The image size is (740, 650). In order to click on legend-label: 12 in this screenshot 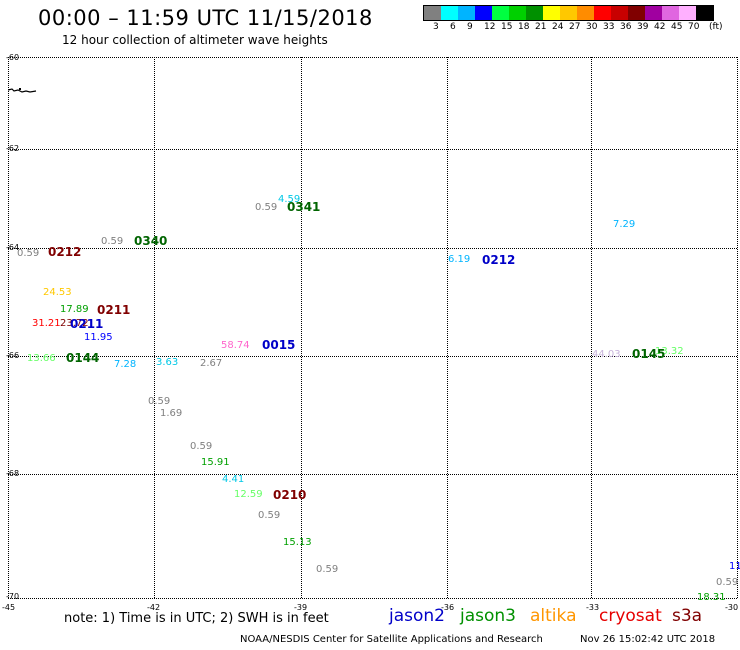, I will do `click(490, 27)`.